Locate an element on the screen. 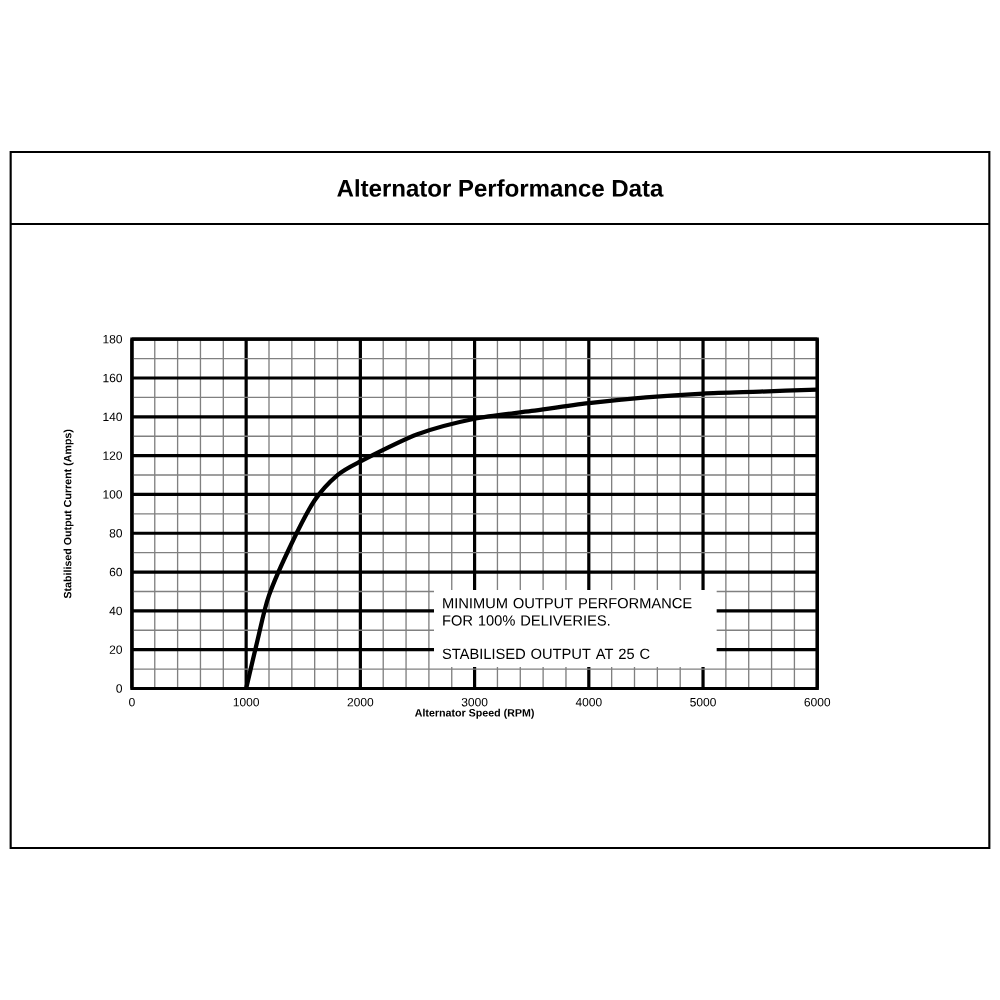  chart-title: Alternator Performance Data is located at coordinates (500, 188).